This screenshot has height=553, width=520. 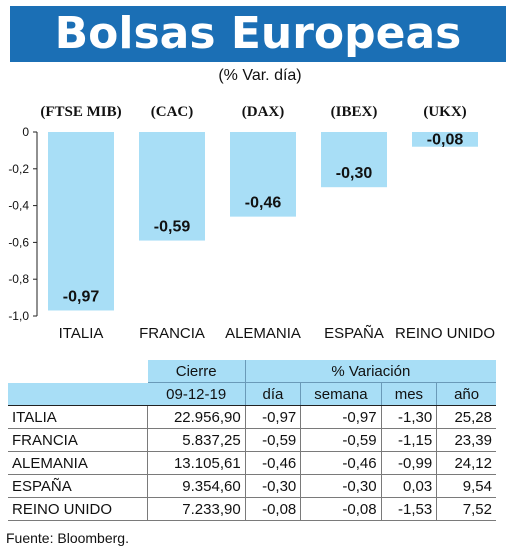 I want to click on y-tick-label: -0,6, so click(x=18, y=242).